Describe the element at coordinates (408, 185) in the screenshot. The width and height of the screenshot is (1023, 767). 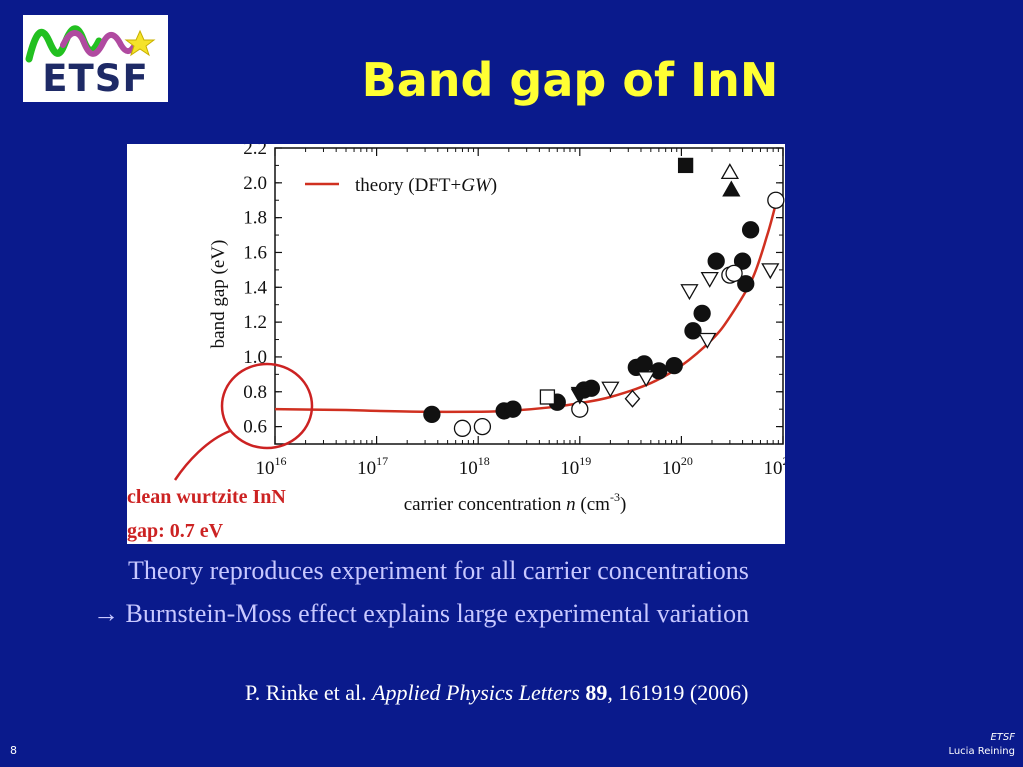
I see `legend-label-prefix: theory (DFT+` at that location.